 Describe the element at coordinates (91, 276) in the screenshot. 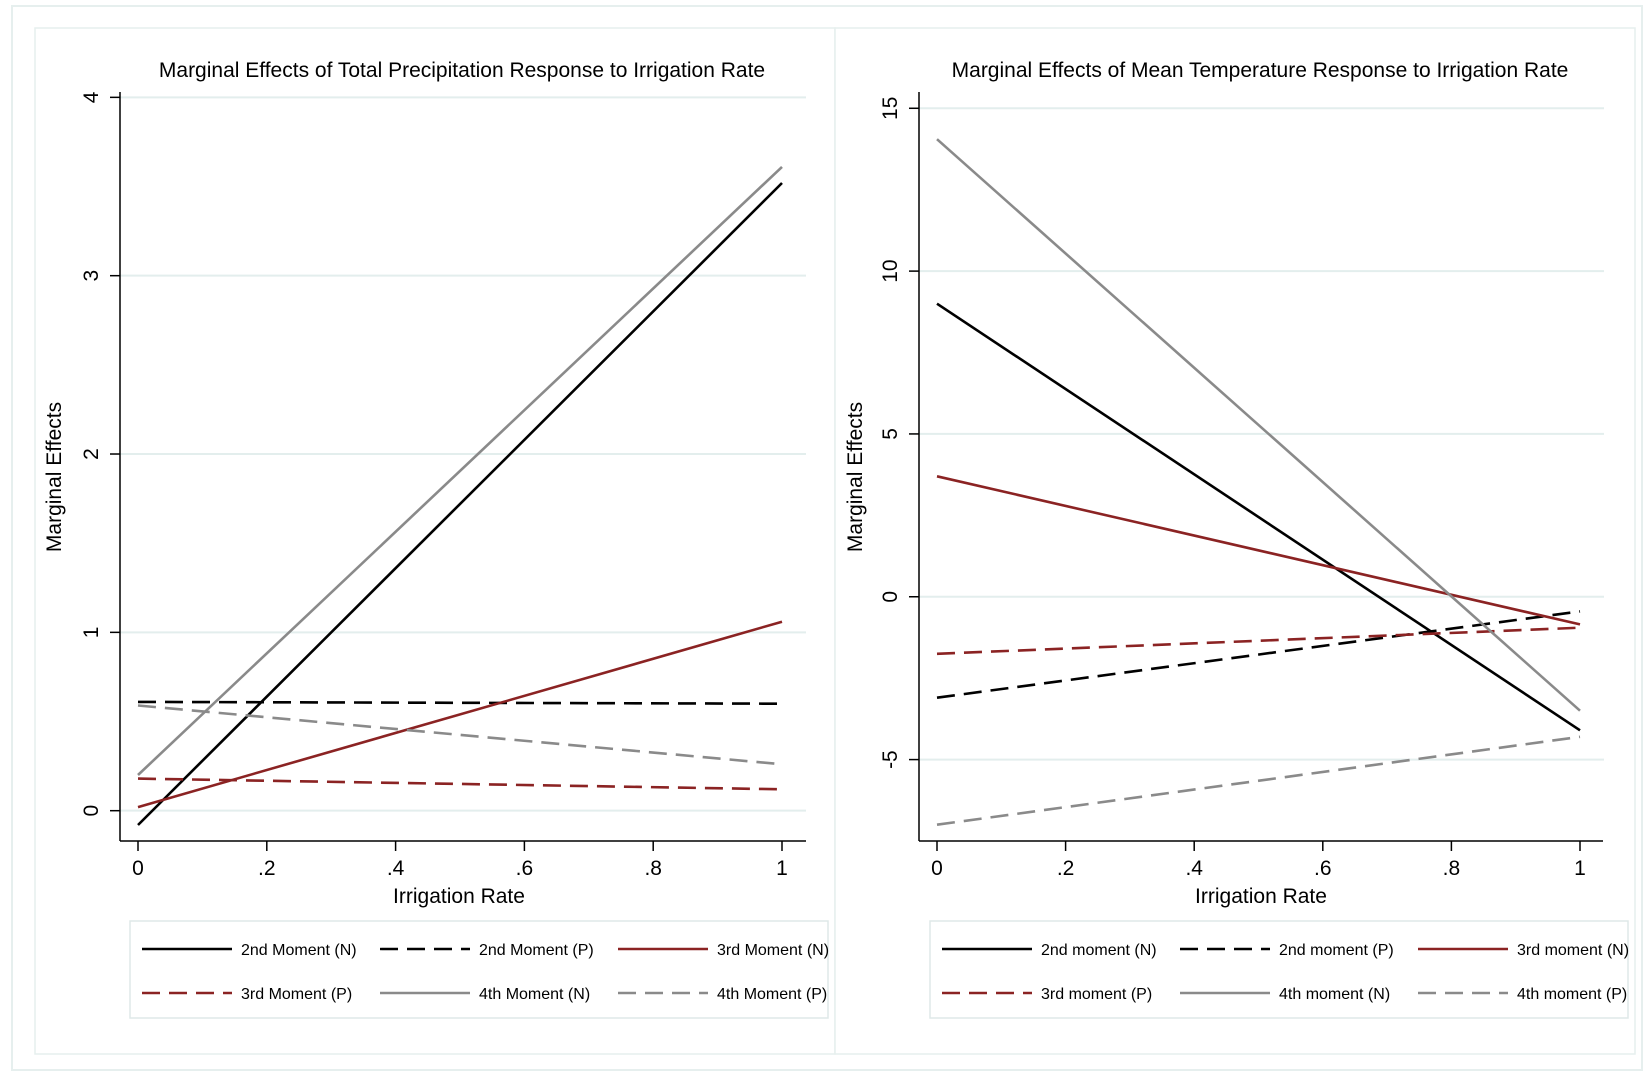

I see `y-tick-label: 3` at that location.